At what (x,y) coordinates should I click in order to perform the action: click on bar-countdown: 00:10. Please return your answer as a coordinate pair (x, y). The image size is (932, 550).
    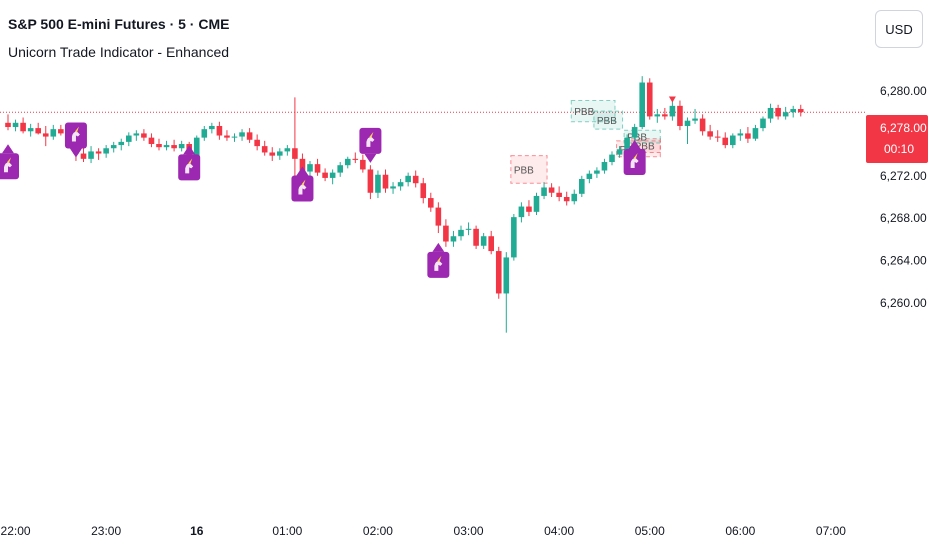
    Looking at the image, I should click on (899, 149).